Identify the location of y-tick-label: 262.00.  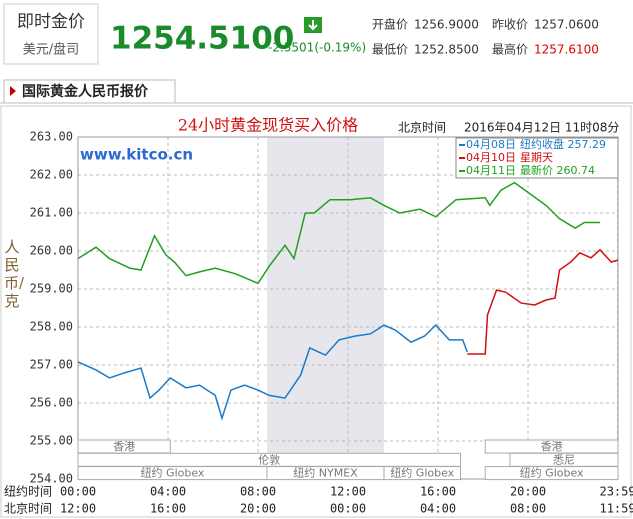
(51, 175).